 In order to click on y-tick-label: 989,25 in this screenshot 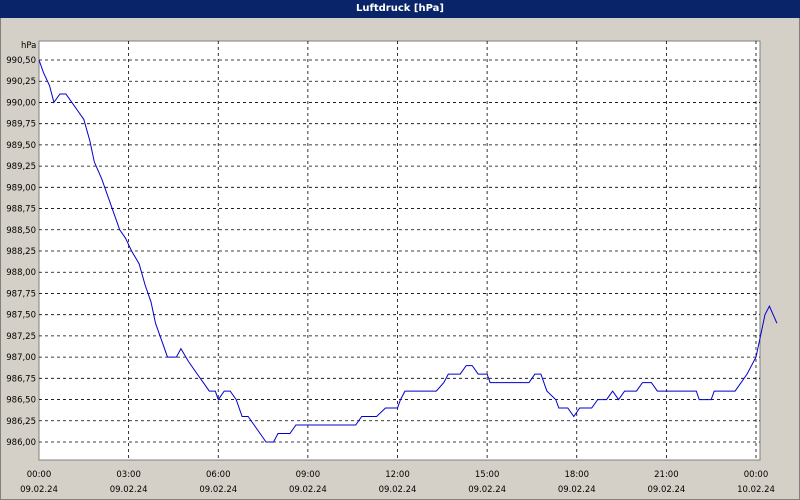, I will do `click(21, 167)`.